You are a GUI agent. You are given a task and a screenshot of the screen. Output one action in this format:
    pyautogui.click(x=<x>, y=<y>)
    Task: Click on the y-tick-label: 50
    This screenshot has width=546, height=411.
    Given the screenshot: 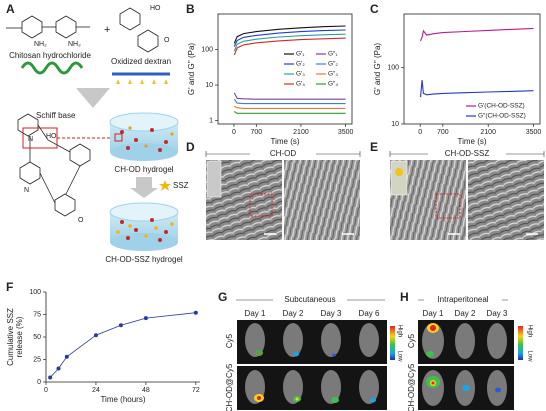 What is the action you would take?
    pyautogui.click(x=37, y=337)
    